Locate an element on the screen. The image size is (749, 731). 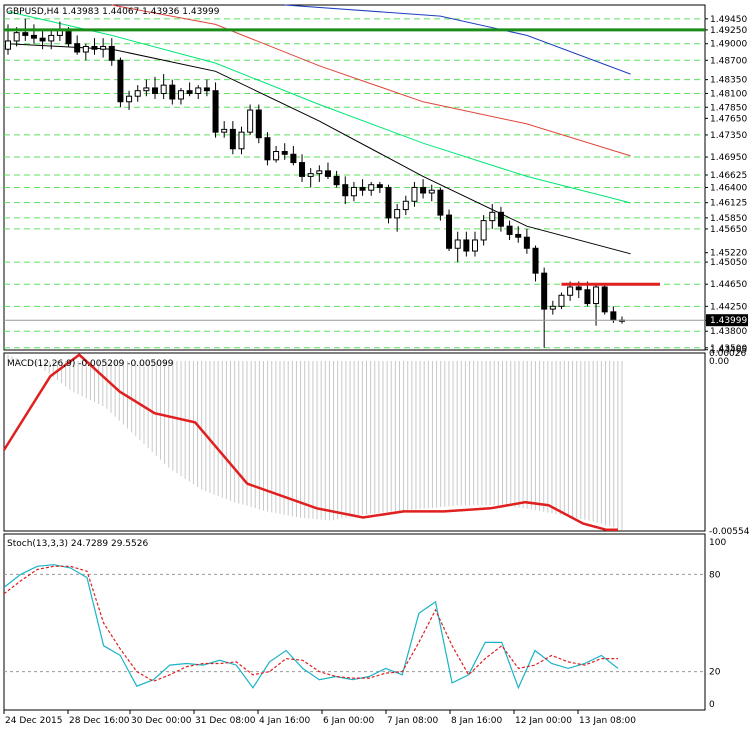
stoch-line is located at coordinates (310, 623).